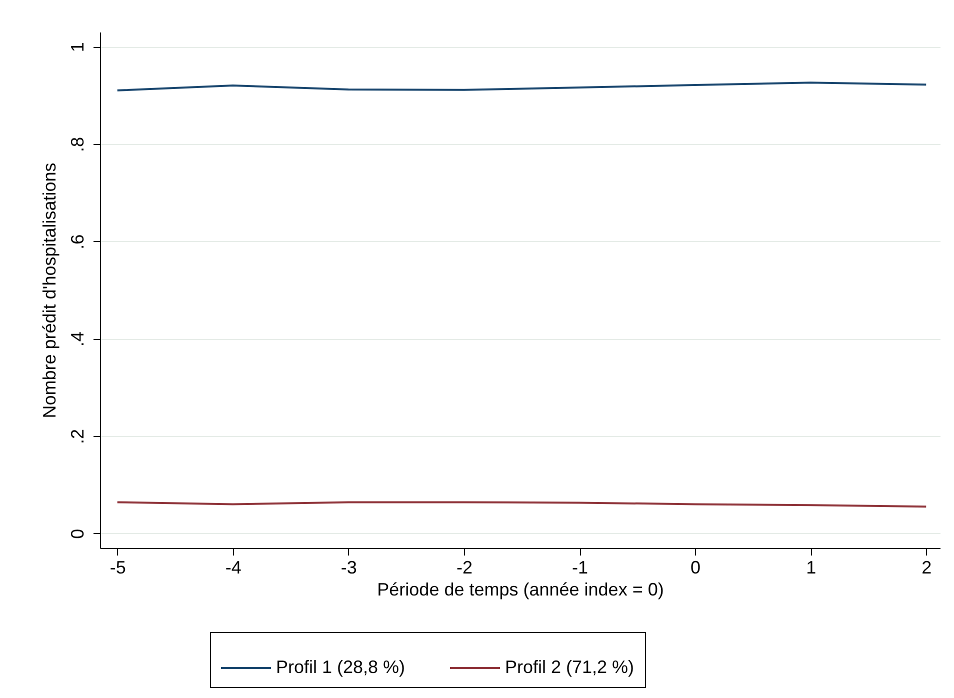  I want to click on x-tick-label: 0, so click(695, 568).